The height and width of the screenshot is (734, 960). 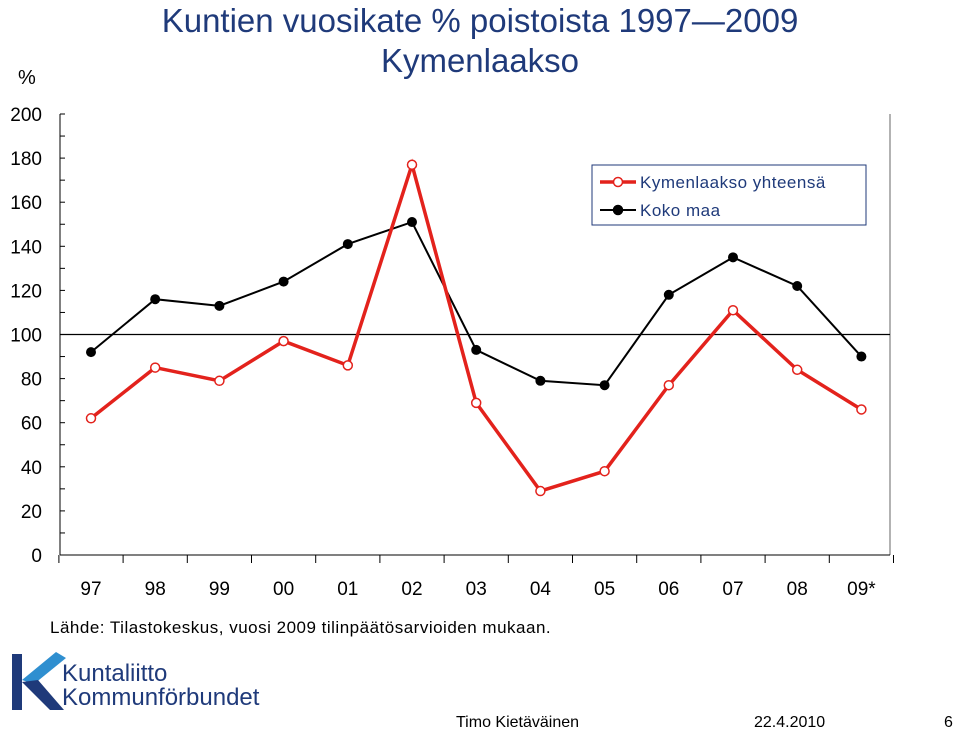 I want to click on y-tick-label: 180, so click(x=26, y=159).